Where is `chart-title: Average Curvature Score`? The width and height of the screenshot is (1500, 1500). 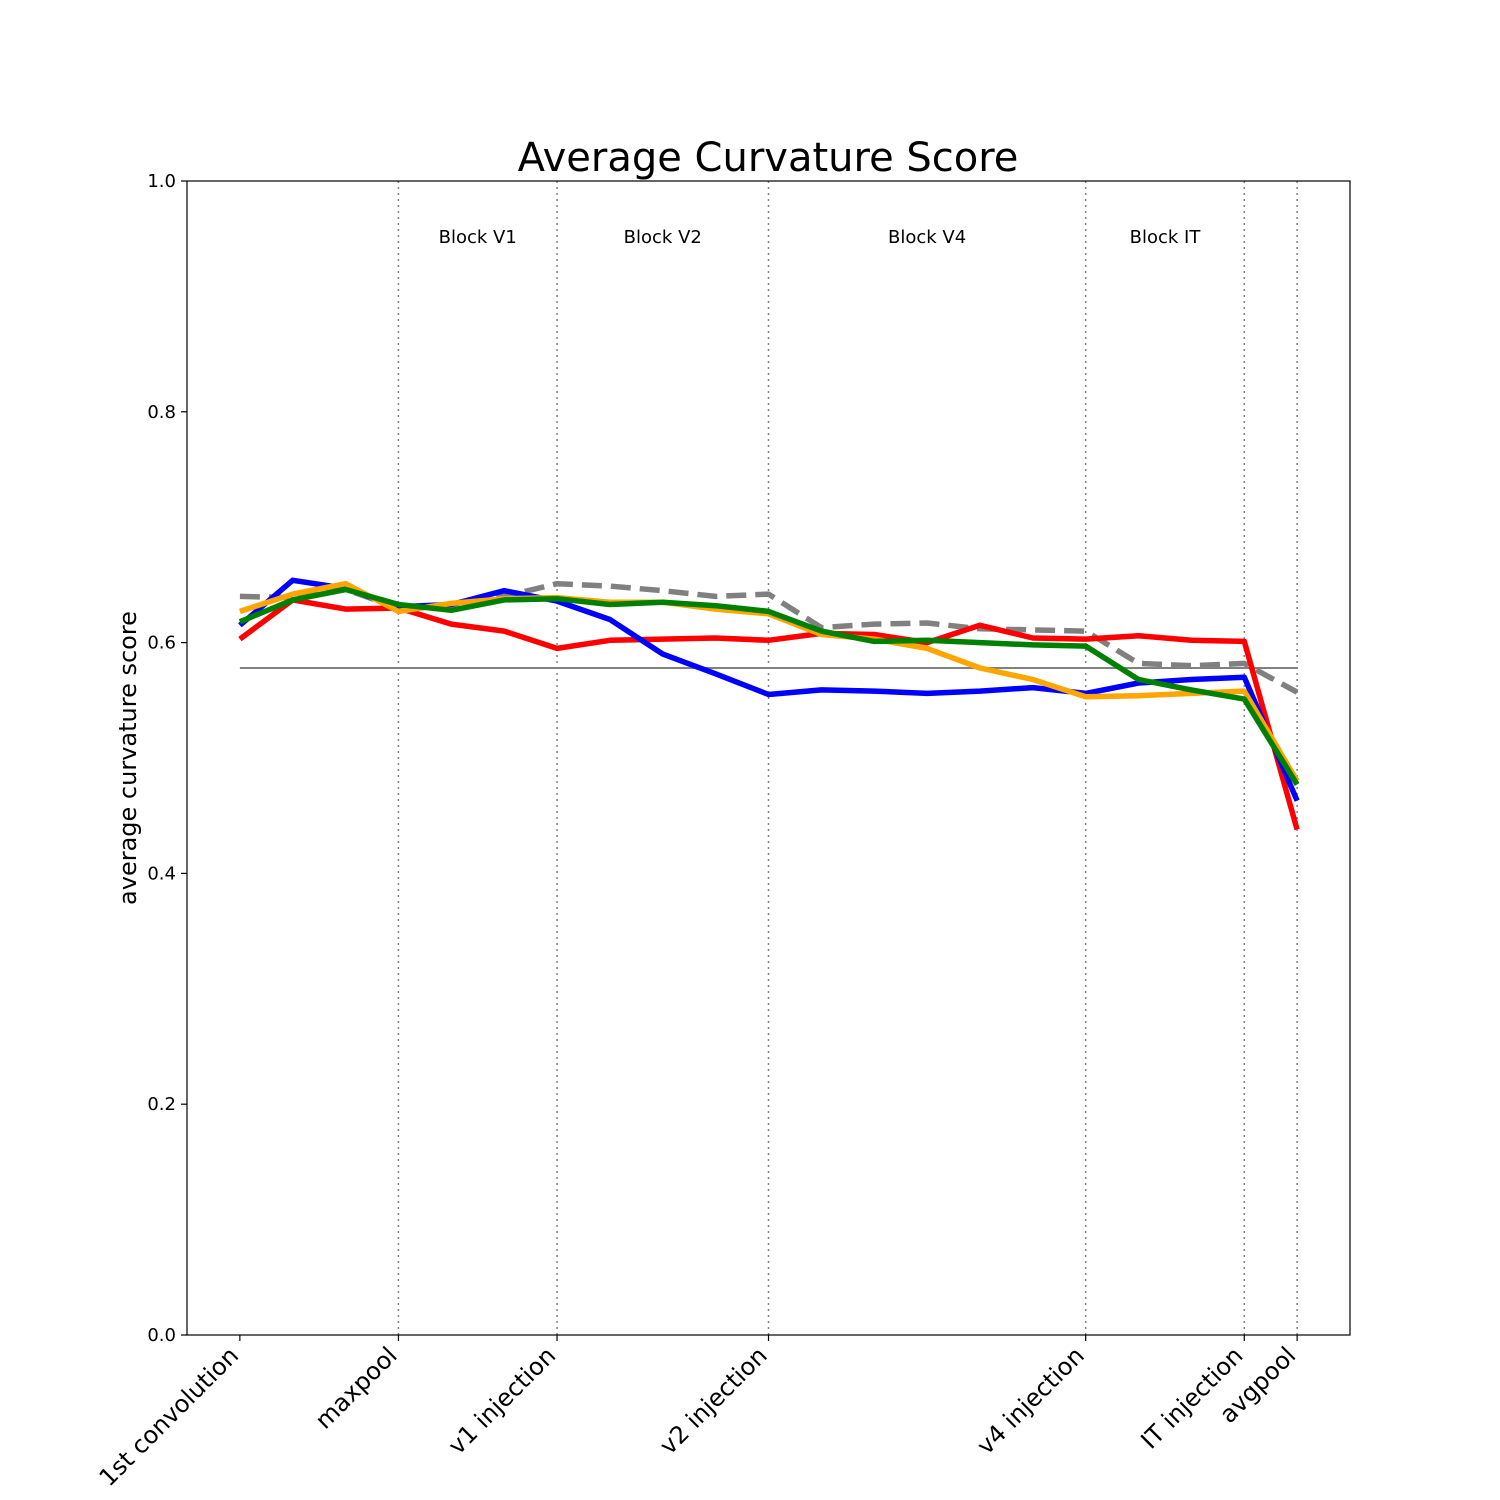
chart-title: Average Curvature Score is located at coordinates (768, 158).